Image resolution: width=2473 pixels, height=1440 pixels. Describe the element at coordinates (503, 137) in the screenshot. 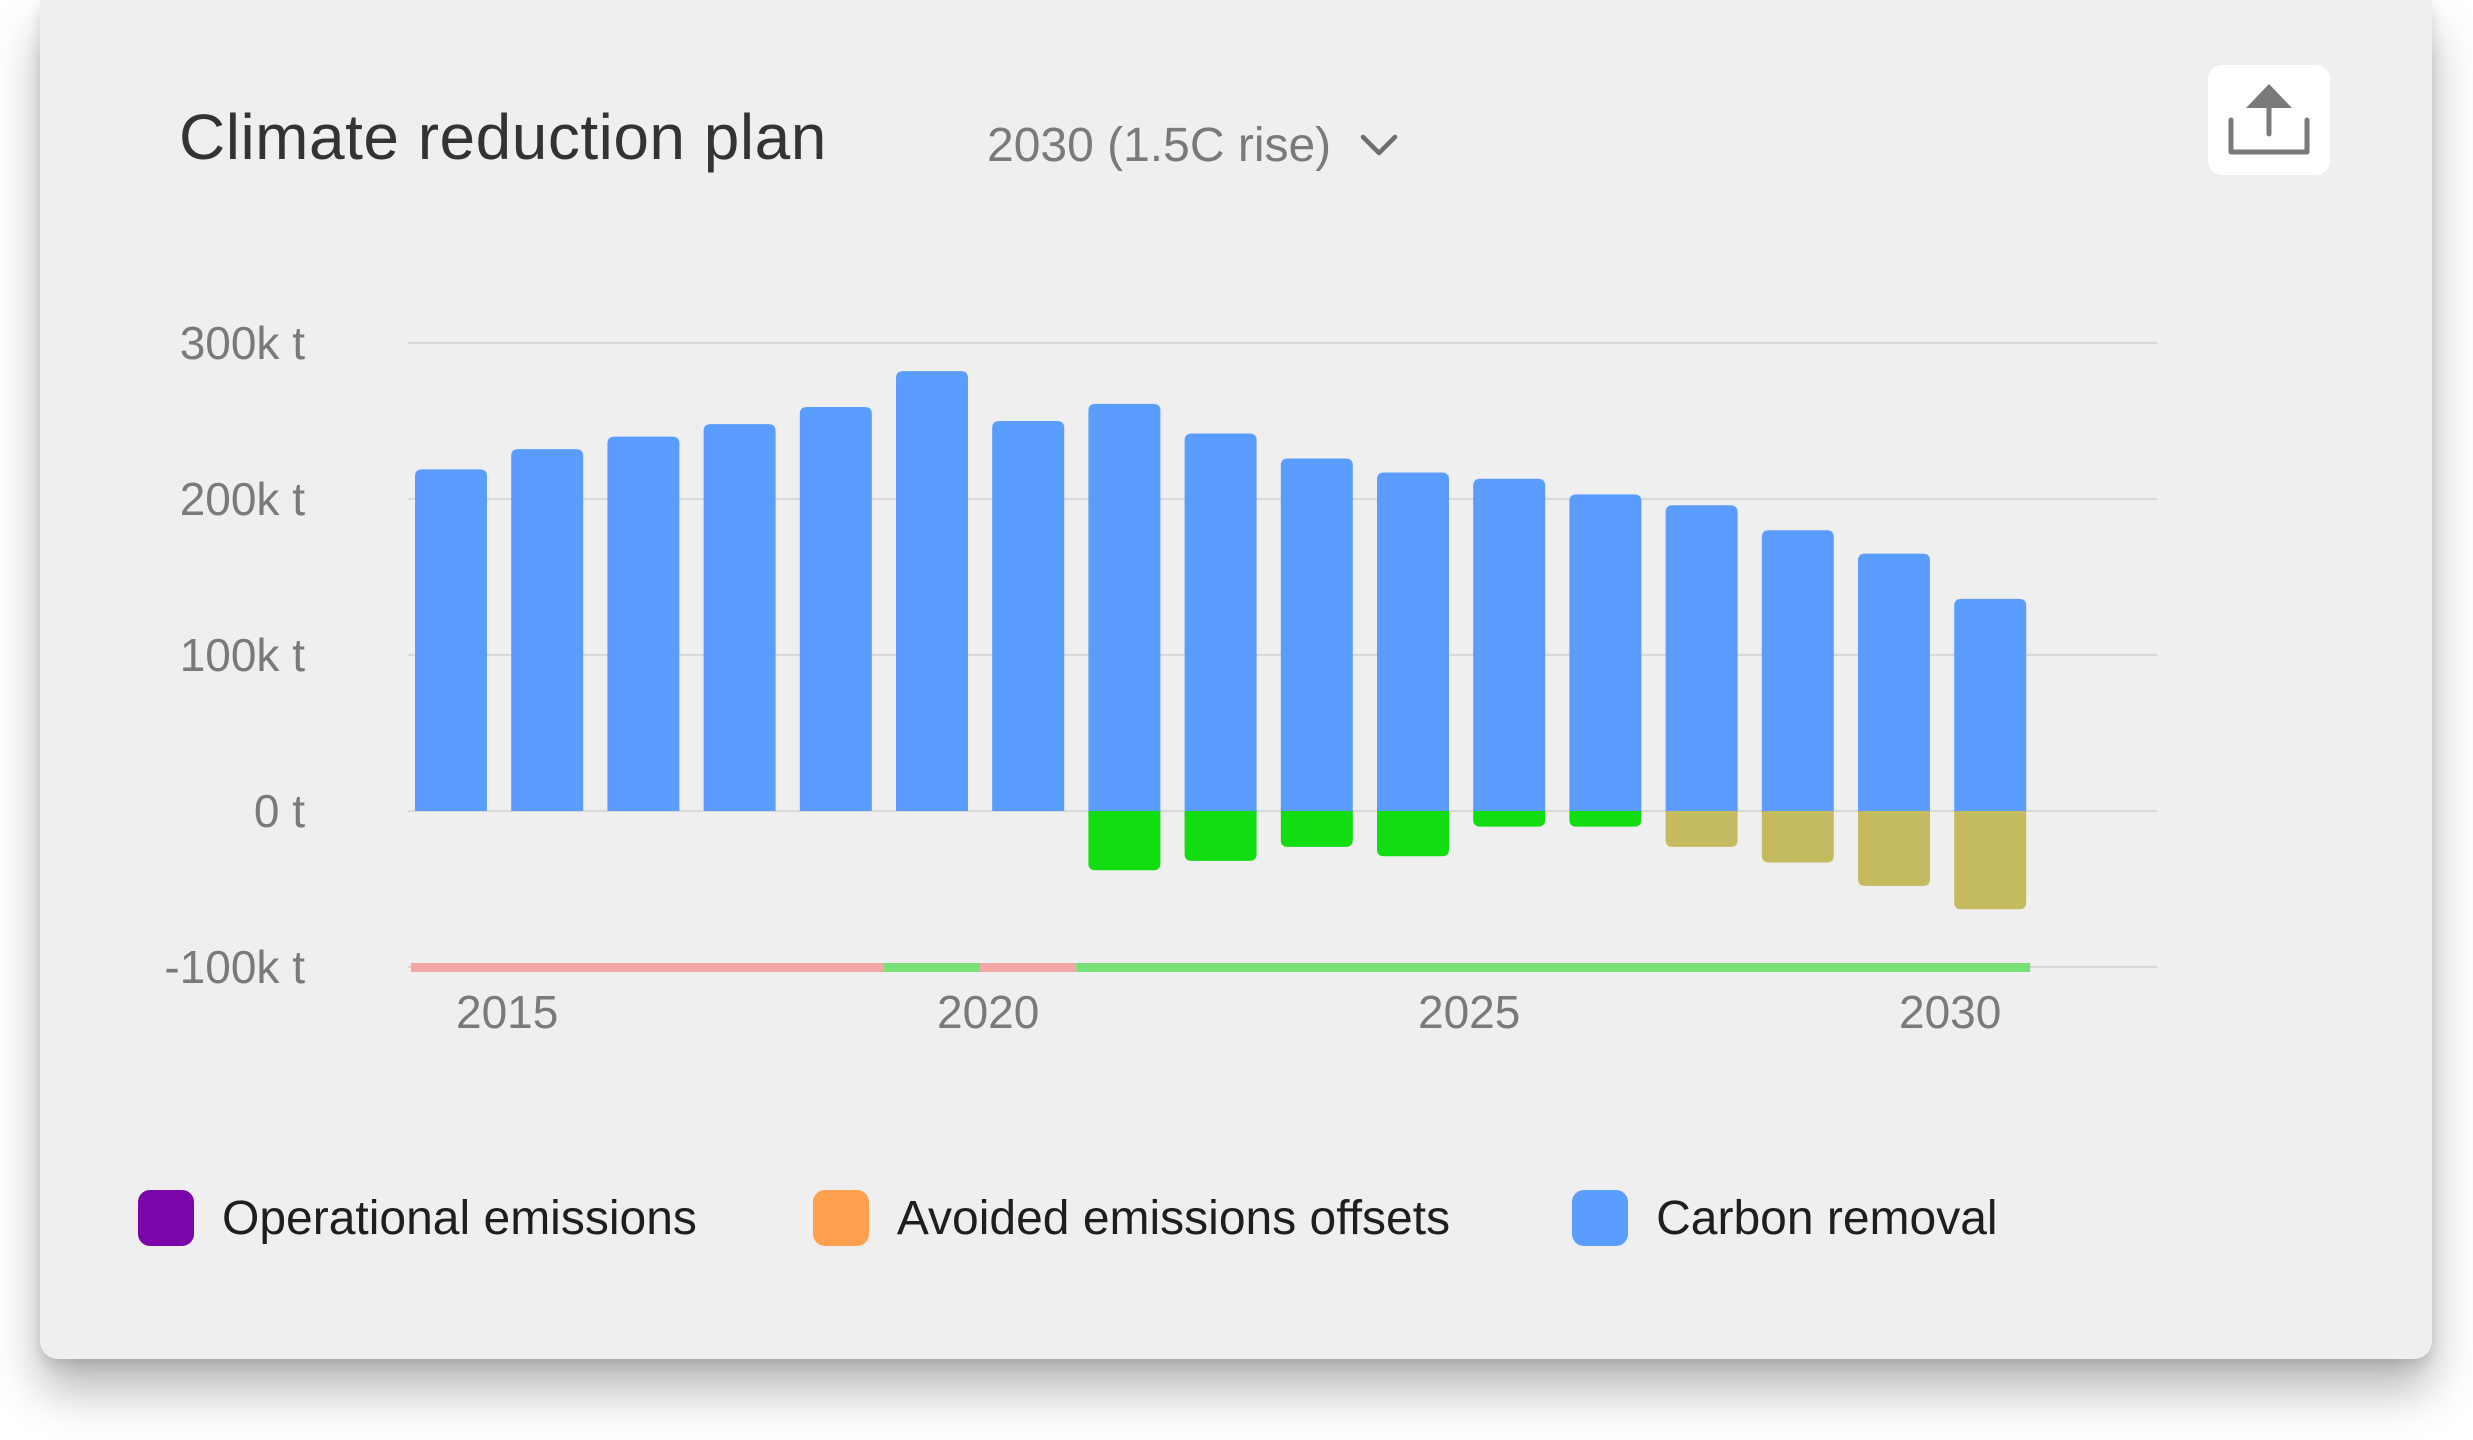

I see `page-title: Climate reduction plan` at that location.